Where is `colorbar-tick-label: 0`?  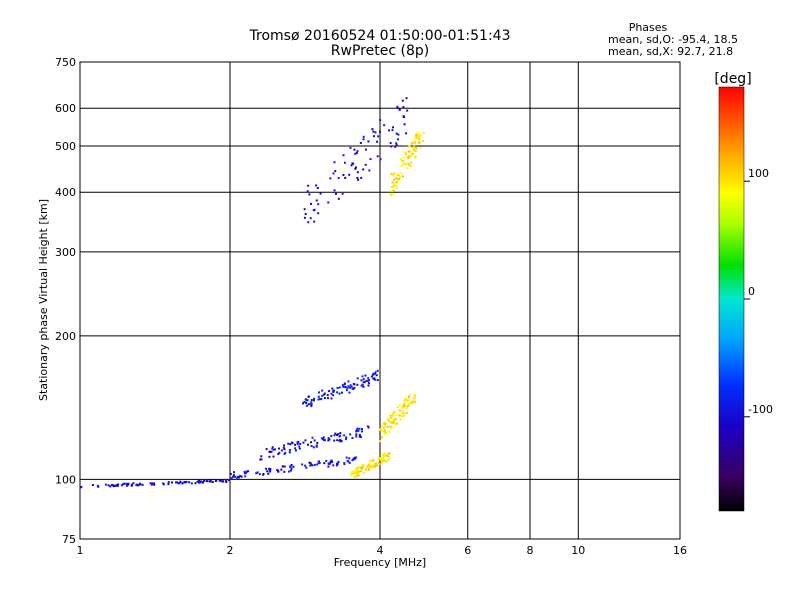 colorbar-tick-label: 0 is located at coordinates (751, 291).